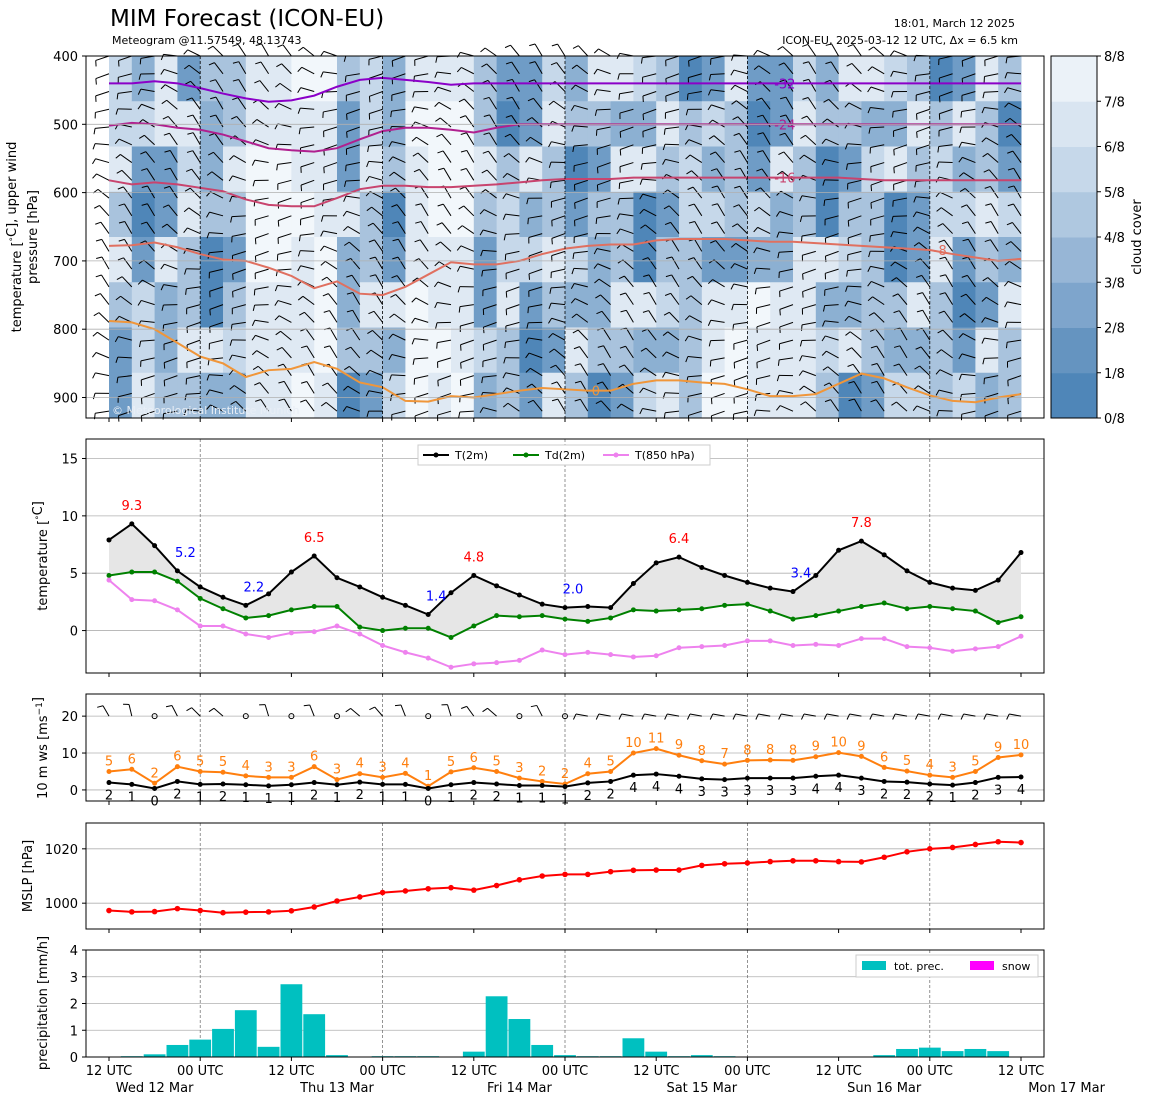 This screenshot has height=1105, width=1155. What do you see at coordinates (74, 1031) in the screenshot?
I see `precip-axis-tick-label: 1` at bounding box center [74, 1031].